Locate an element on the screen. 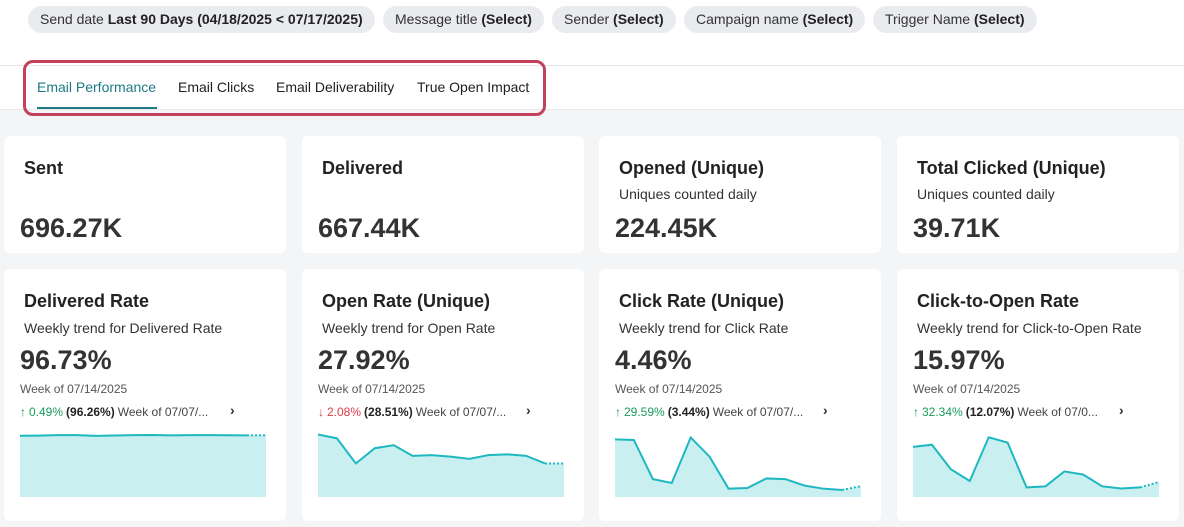 The image size is (1184, 527). filter-chip-trigger-name: Trigger Name (Select) is located at coordinates (955, 19).